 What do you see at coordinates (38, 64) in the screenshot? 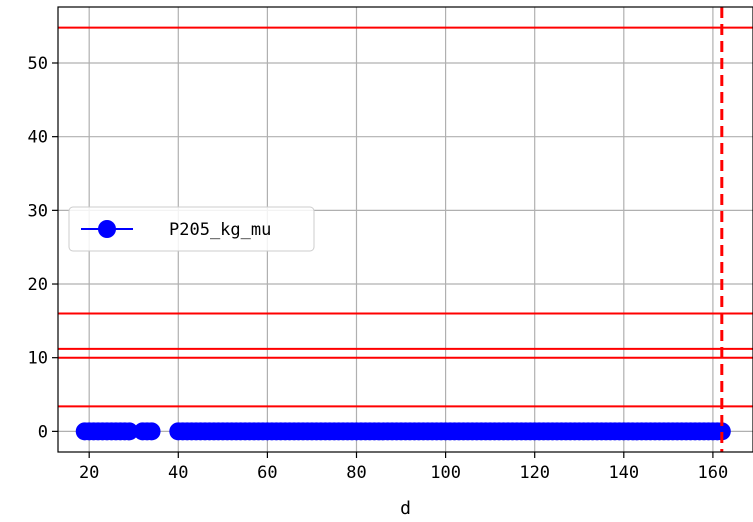
I see `y-tick-label: 50` at bounding box center [38, 64].